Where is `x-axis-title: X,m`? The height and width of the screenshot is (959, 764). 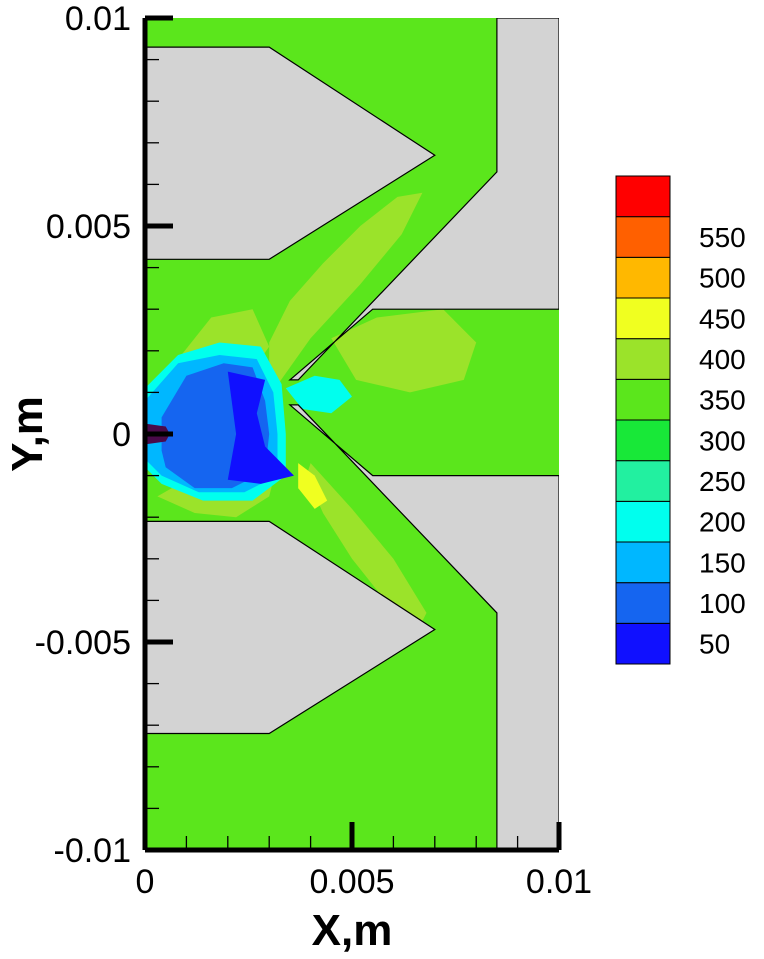 x-axis-title: X,m is located at coordinates (352, 930).